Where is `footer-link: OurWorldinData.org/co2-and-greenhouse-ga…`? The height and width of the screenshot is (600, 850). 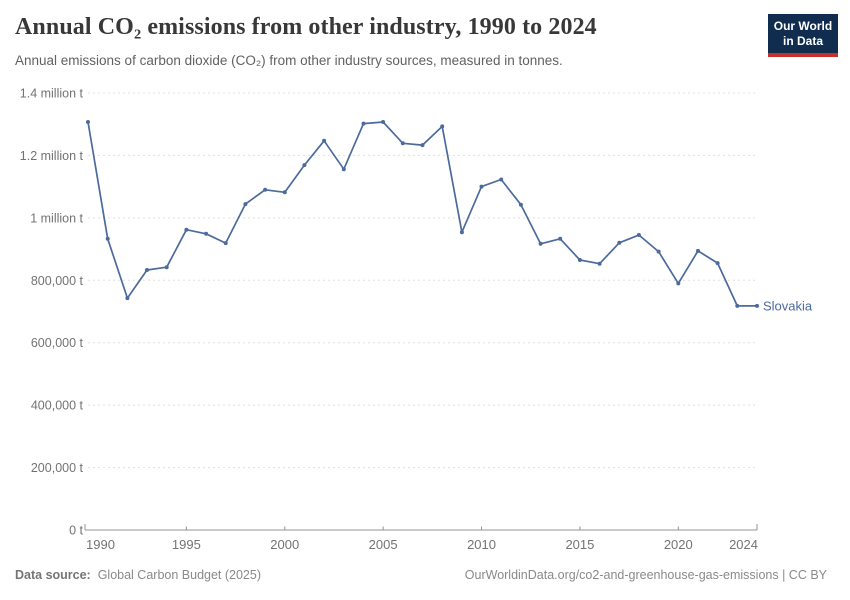
footer-link: OurWorldinData.org/co2-and-greenhouse-ga… is located at coordinates (645, 575).